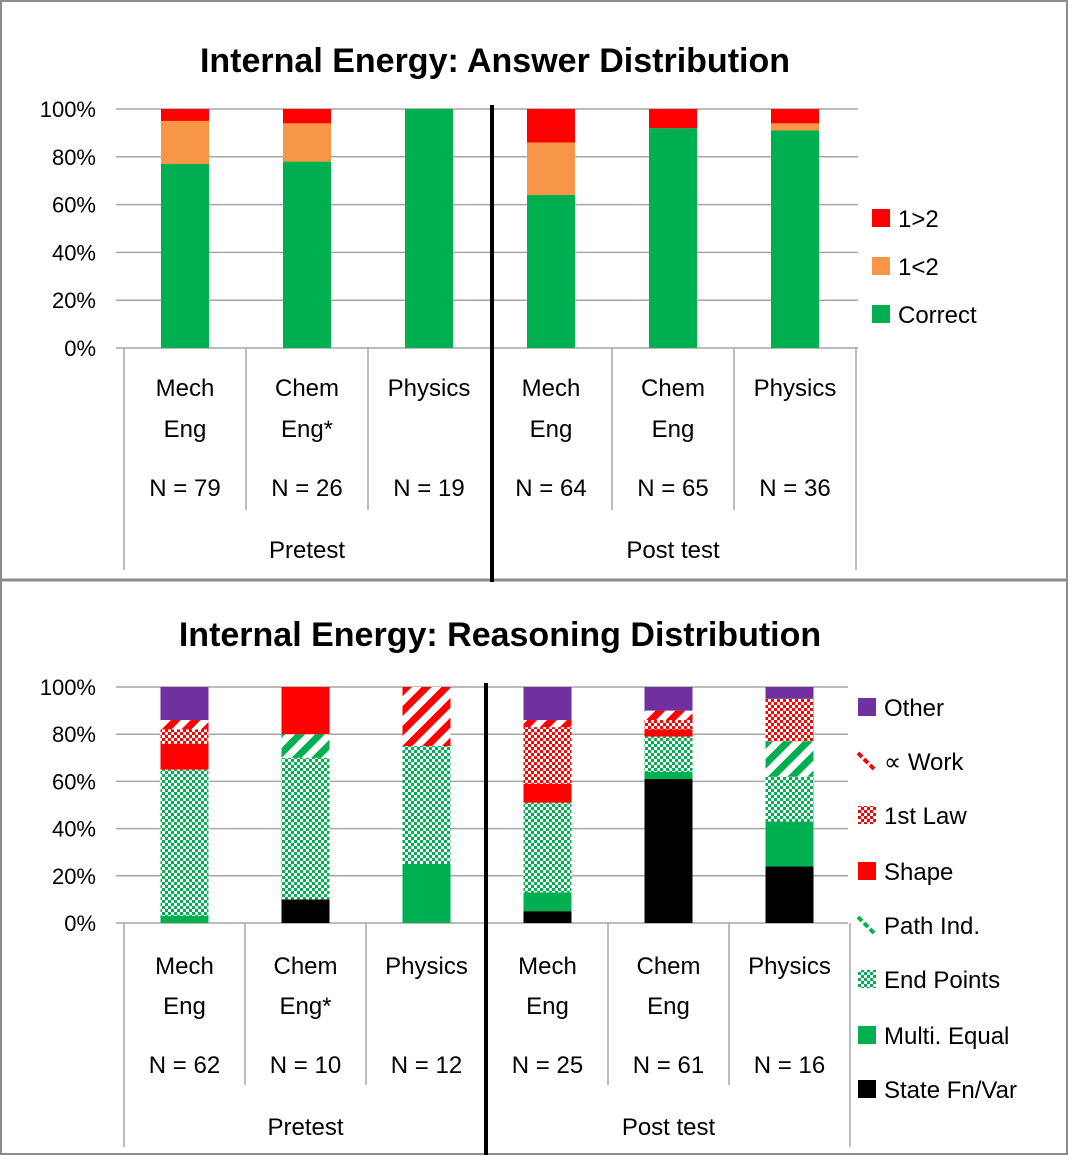  What do you see at coordinates (914, 708) in the screenshot?
I see `legend-label: Other` at bounding box center [914, 708].